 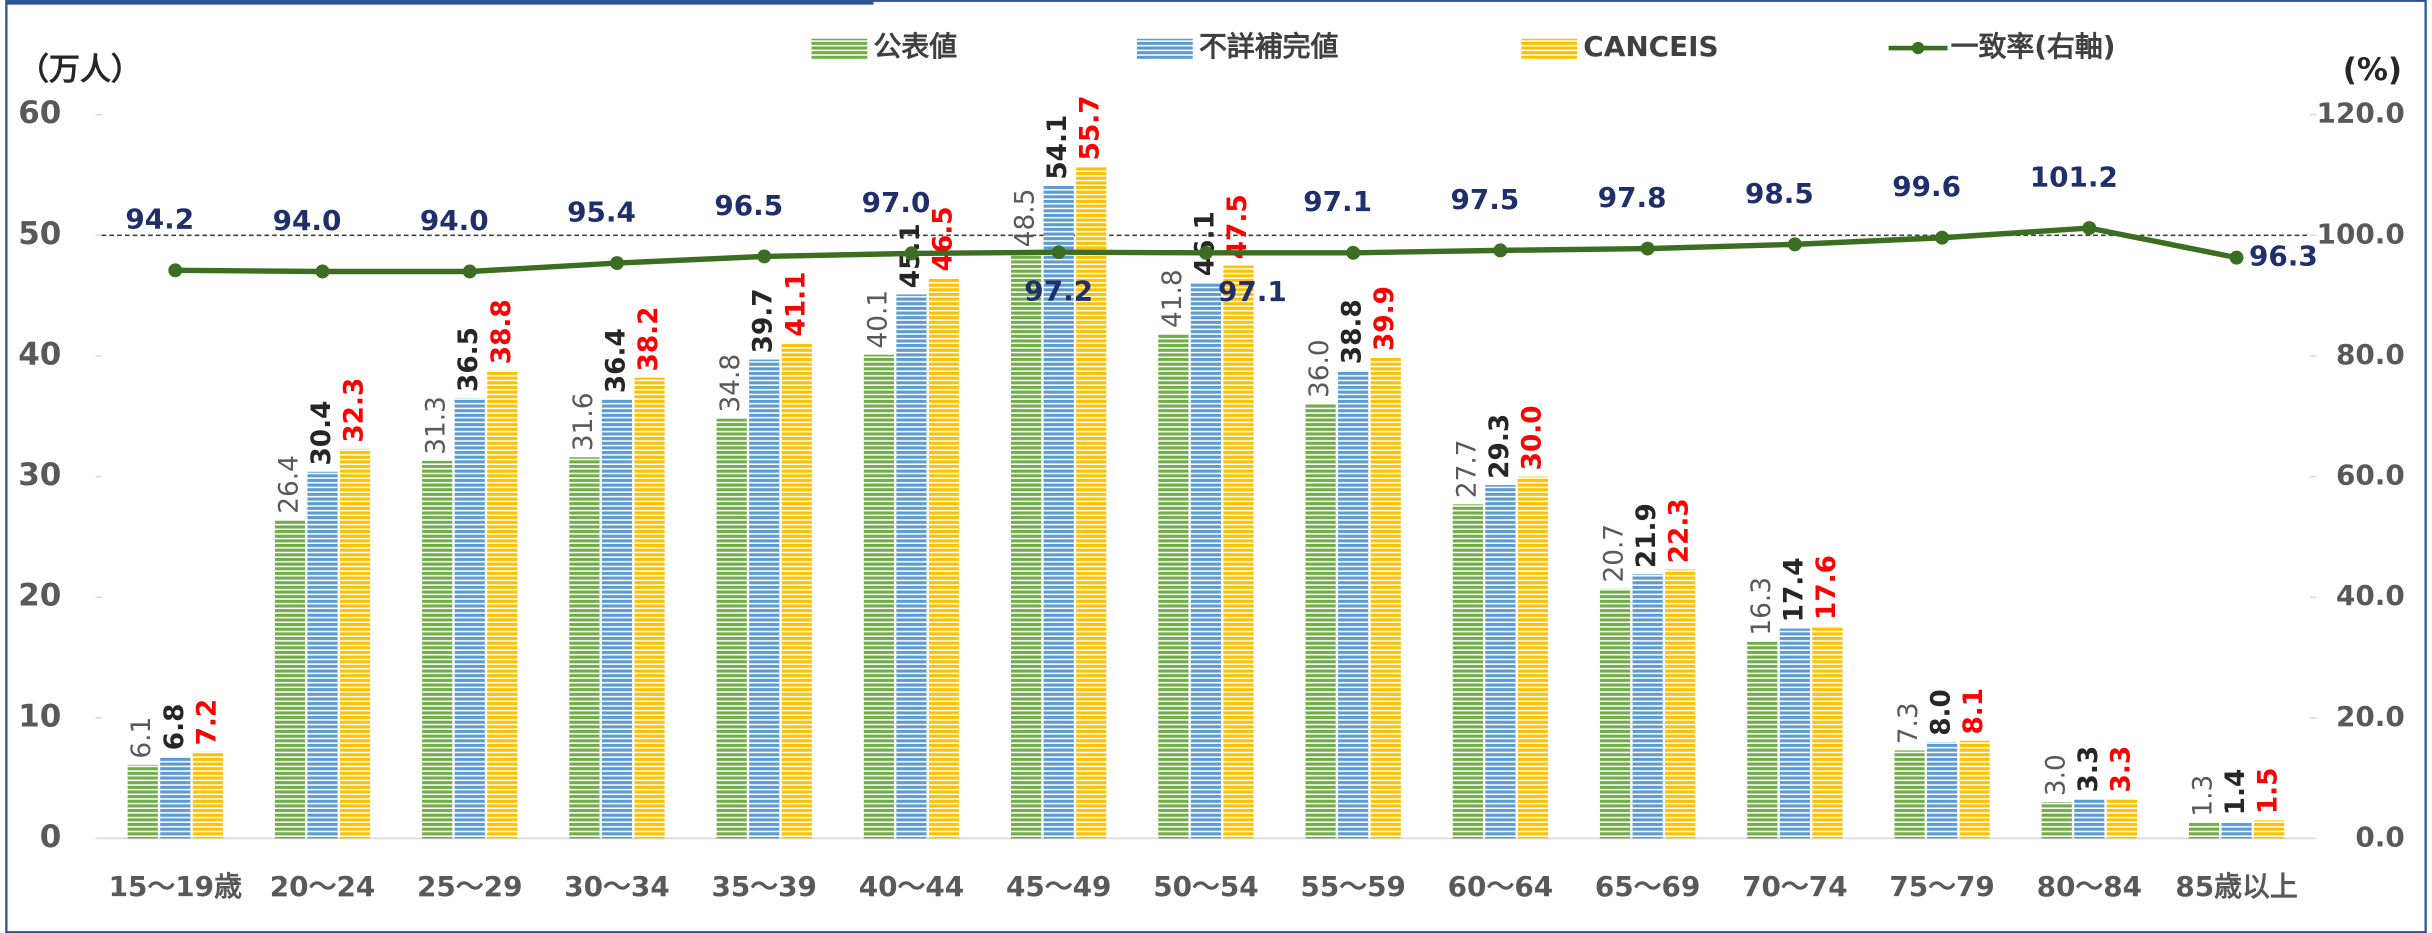 What do you see at coordinates (39, 234) in the screenshot?
I see `y-tick-label: 50` at bounding box center [39, 234].